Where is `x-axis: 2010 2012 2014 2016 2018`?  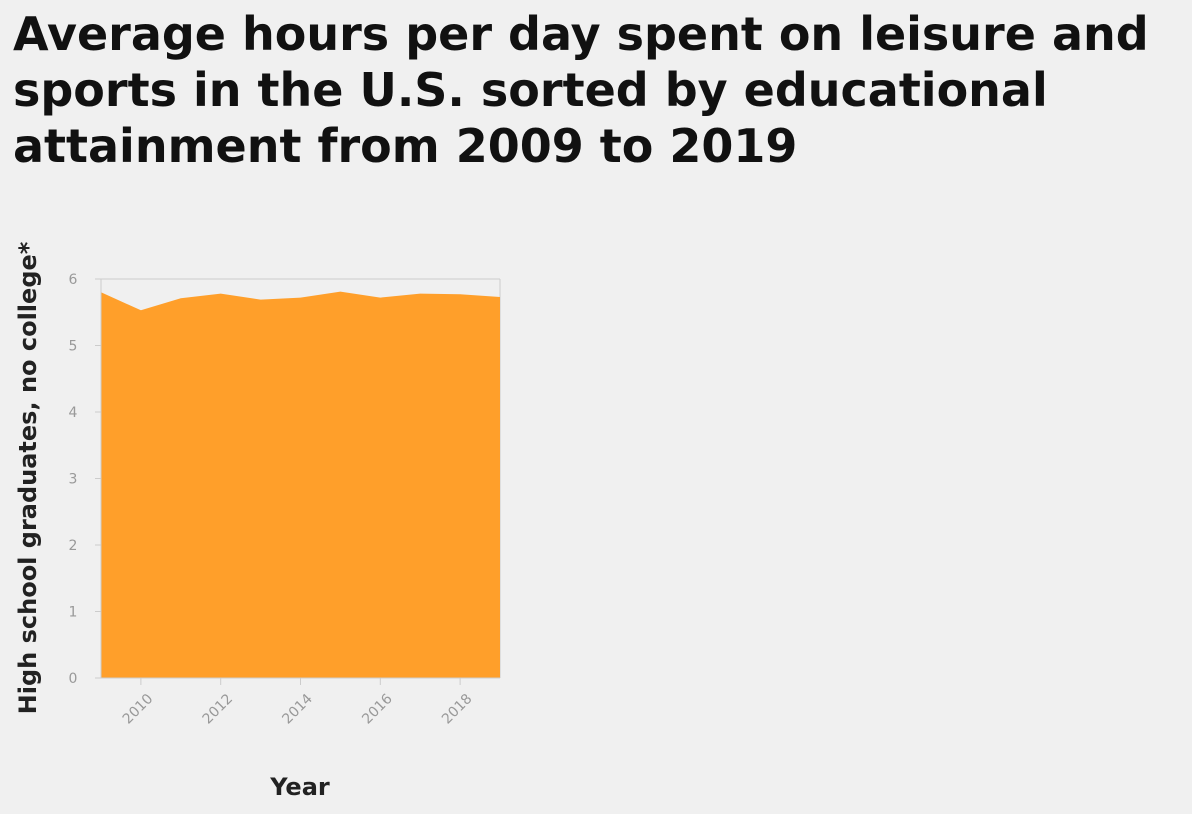 x-axis: 2010 2012 2014 2016 2018 is located at coordinates (300, 702).